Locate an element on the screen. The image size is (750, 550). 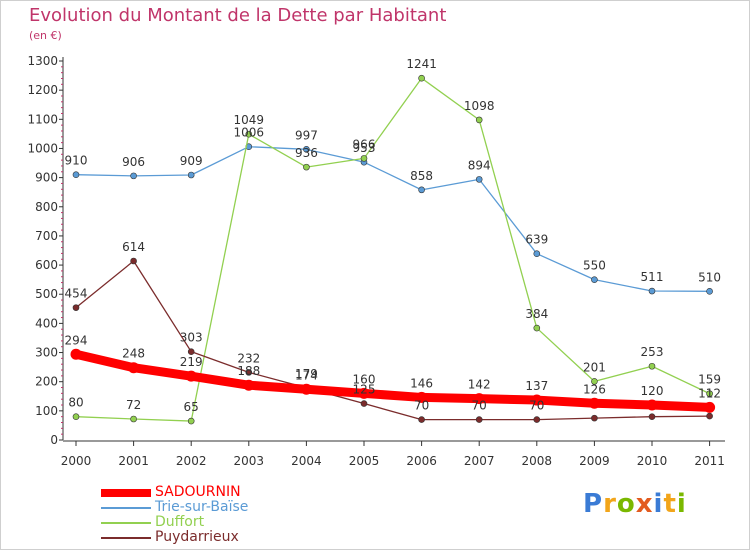
data-label: 953 is located at coordinates (364, 148).